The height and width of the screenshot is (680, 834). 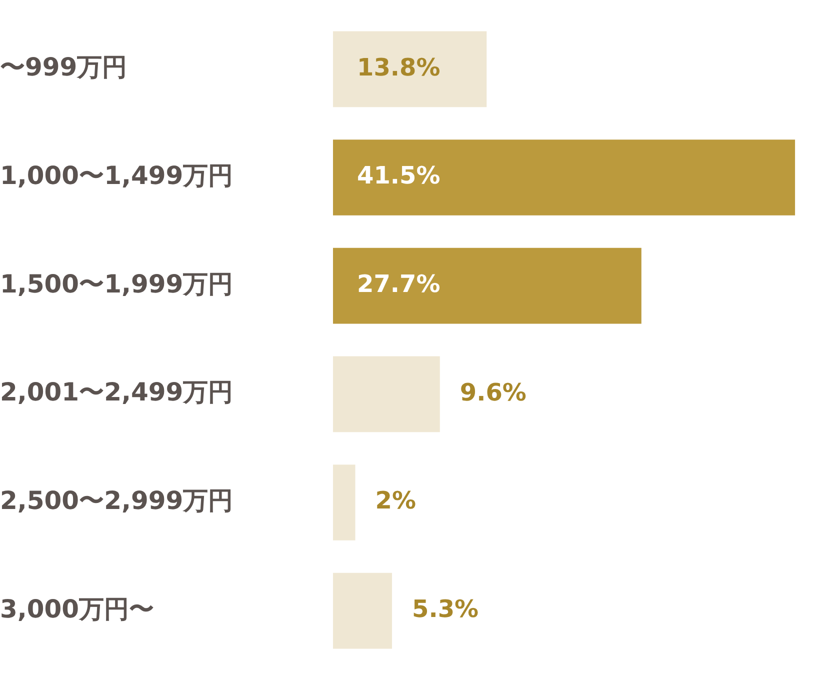 I want to click on y-tick-label: 〜999万円, so click(x=64, y=67).